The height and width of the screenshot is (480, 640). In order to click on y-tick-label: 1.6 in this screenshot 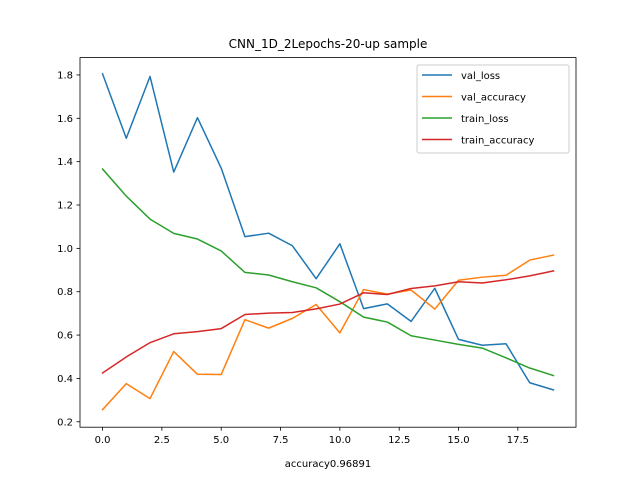, I will do `click(65, 119)`.